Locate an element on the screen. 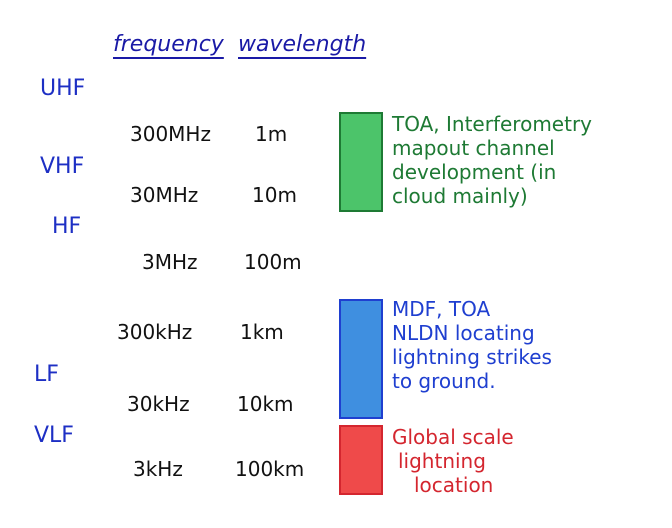  note-line: NLDN locating is located at coordinates (463, 333).